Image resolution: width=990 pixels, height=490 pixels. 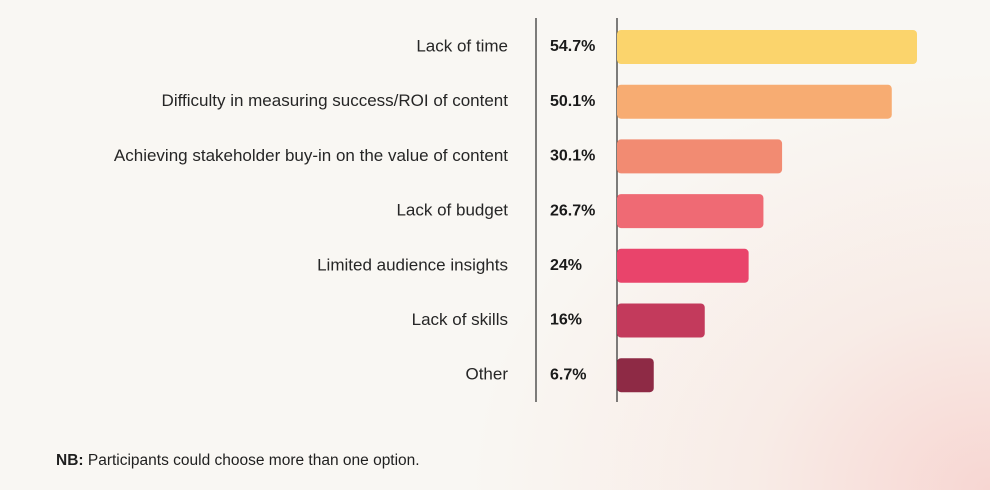 I want to click on bar-lack-of-time, so click(x=767, y=47).